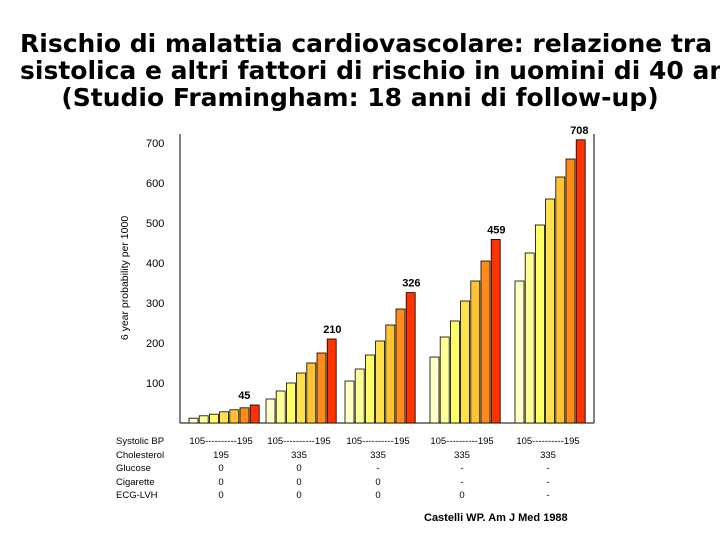 The image size is (720, 540). I want to click on data-label: 45, so click(244, 396).